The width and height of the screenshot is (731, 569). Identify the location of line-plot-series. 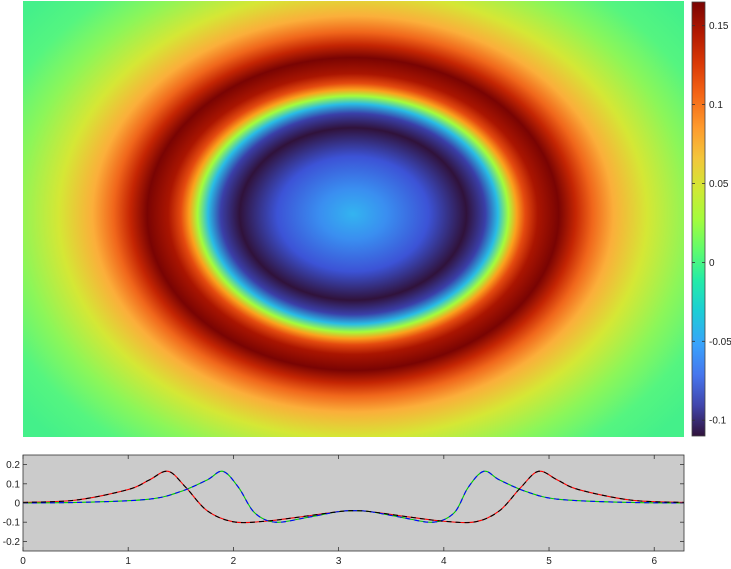
(353, 497).